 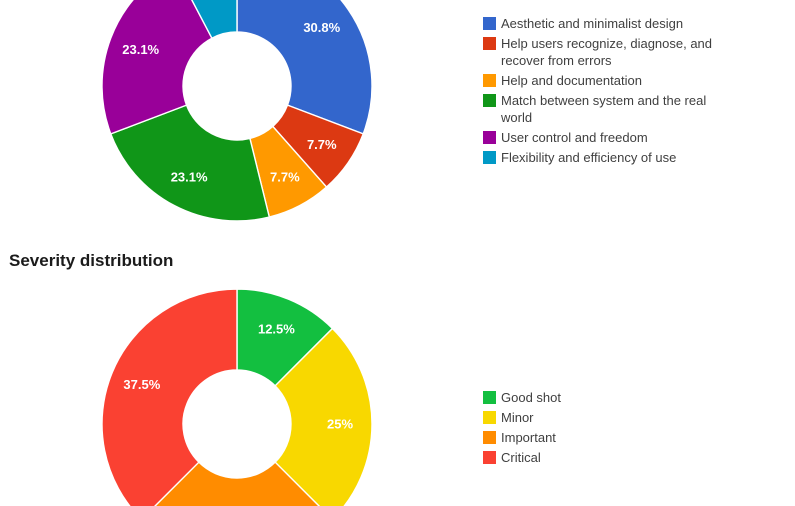 I want to click on heuristics-distribution-legend-item-2: Help and documentation, so click(x=605, y=80).